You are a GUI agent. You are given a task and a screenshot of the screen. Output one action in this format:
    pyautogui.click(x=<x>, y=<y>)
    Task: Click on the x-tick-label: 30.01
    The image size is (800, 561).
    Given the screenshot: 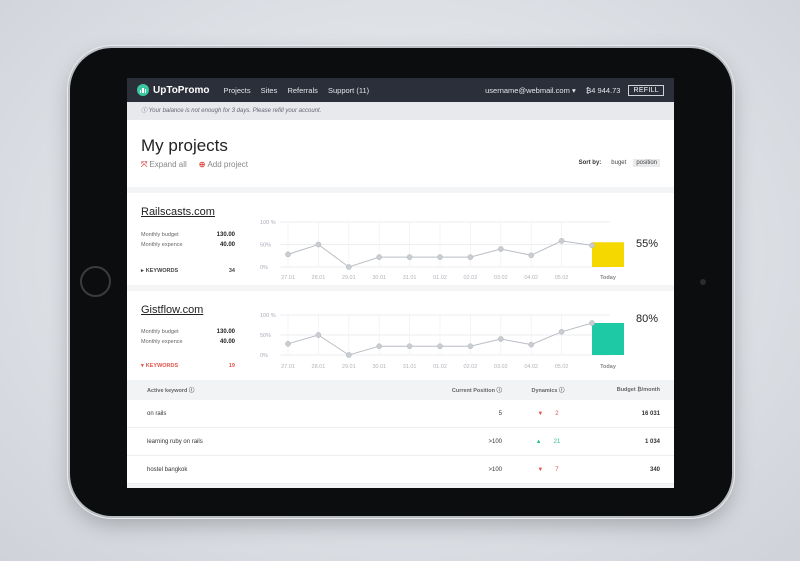 What is the action you would take?
    pyautogui.click(x=379, y=278)
    